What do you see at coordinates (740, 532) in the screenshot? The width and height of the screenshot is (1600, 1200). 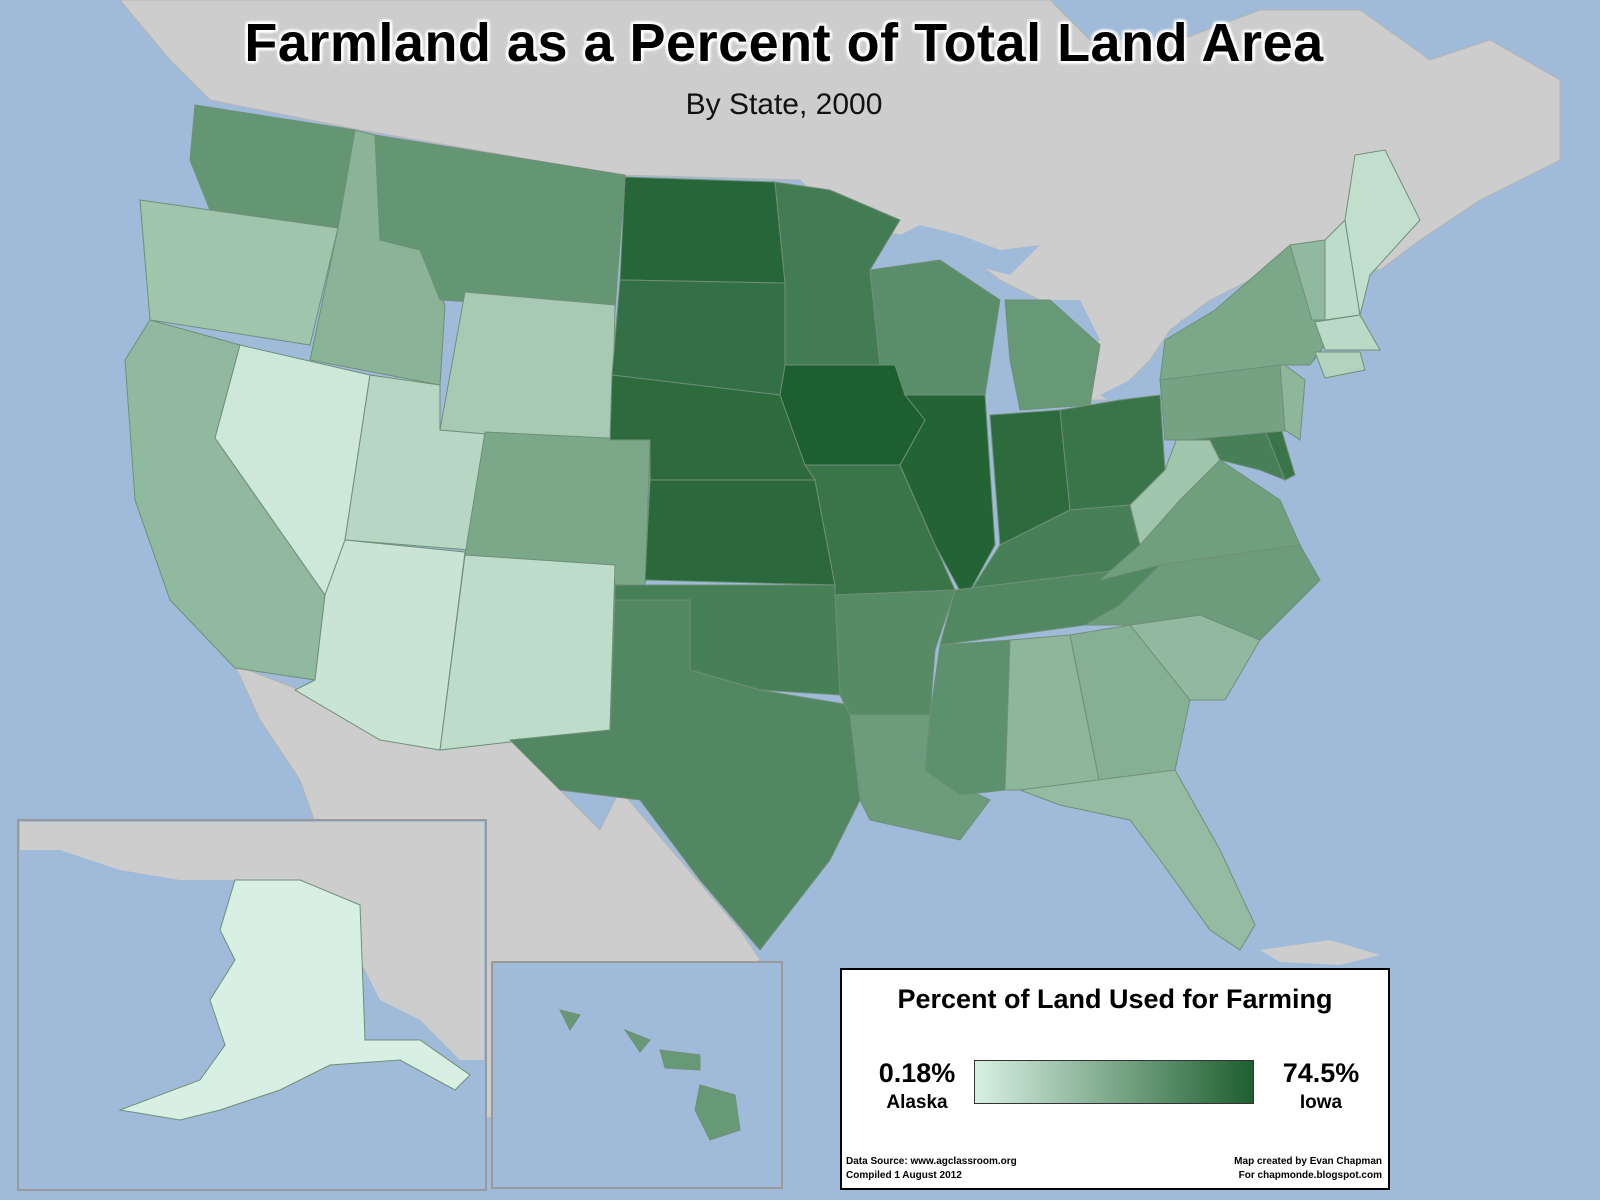 I see `state-kansas` at bounding box center [740, 532].